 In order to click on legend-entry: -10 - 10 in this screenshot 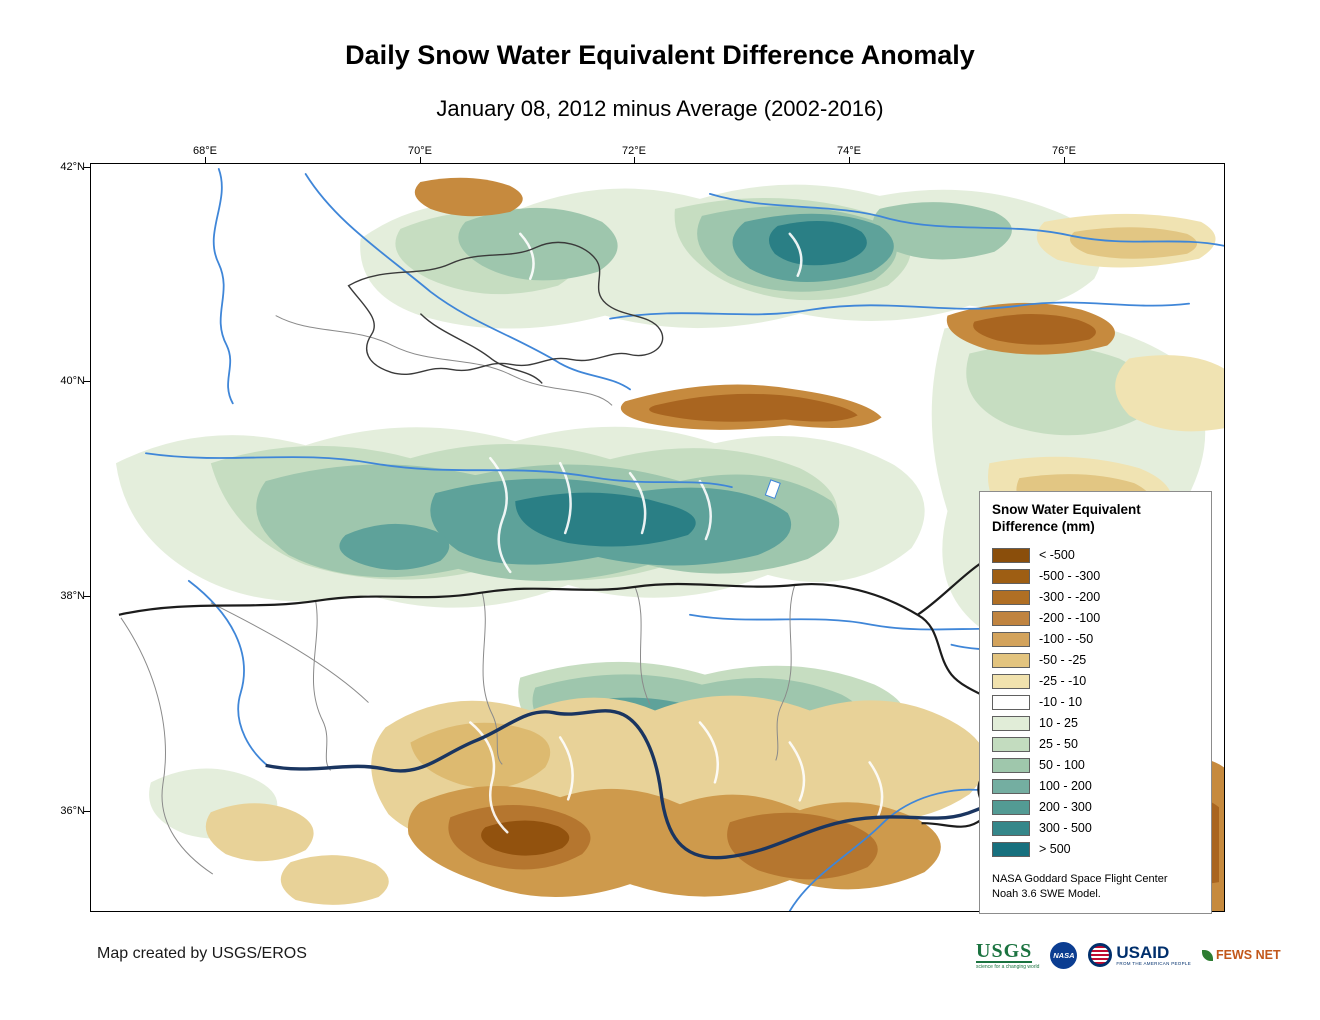, I will do `click(1095, 702)`.